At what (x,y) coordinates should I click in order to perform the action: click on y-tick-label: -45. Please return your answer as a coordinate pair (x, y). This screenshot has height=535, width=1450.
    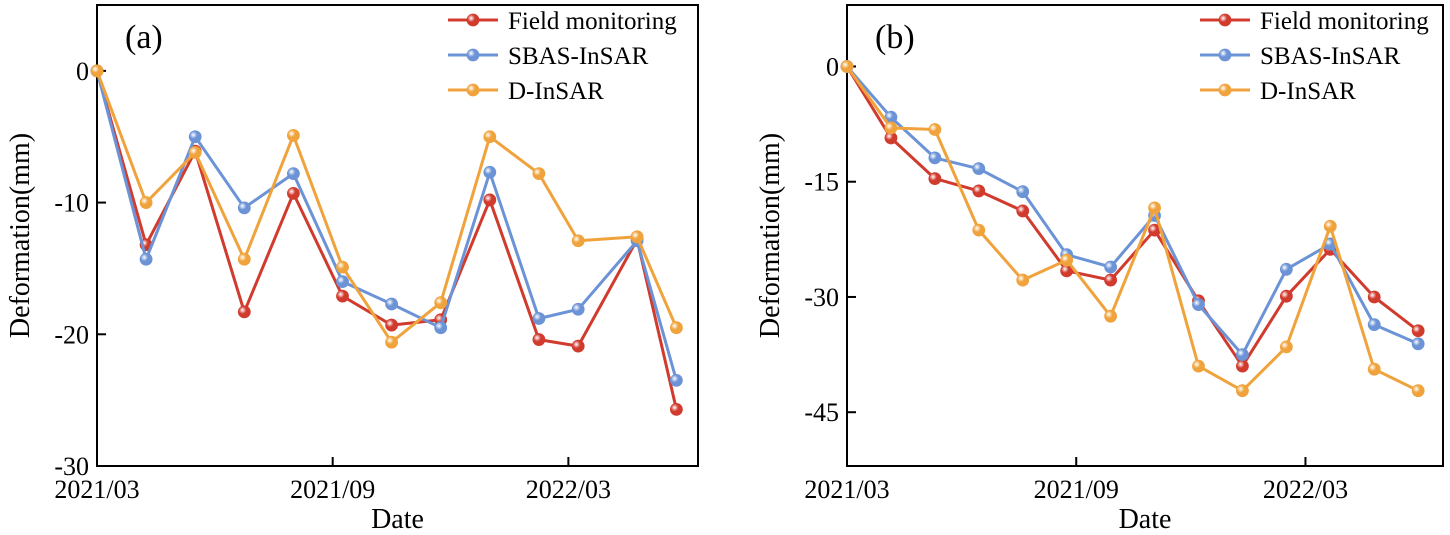
    Looking at the image, I should click on (821, 412).